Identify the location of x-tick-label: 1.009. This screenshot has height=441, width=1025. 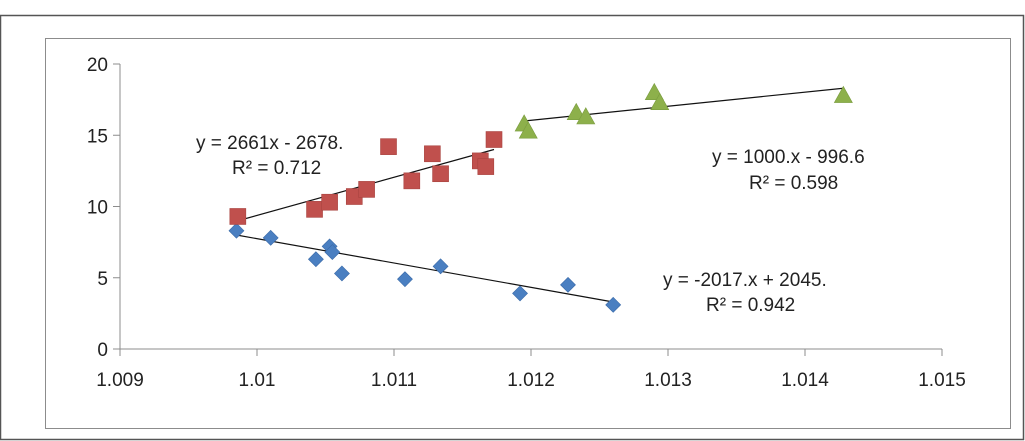
(120, 380).